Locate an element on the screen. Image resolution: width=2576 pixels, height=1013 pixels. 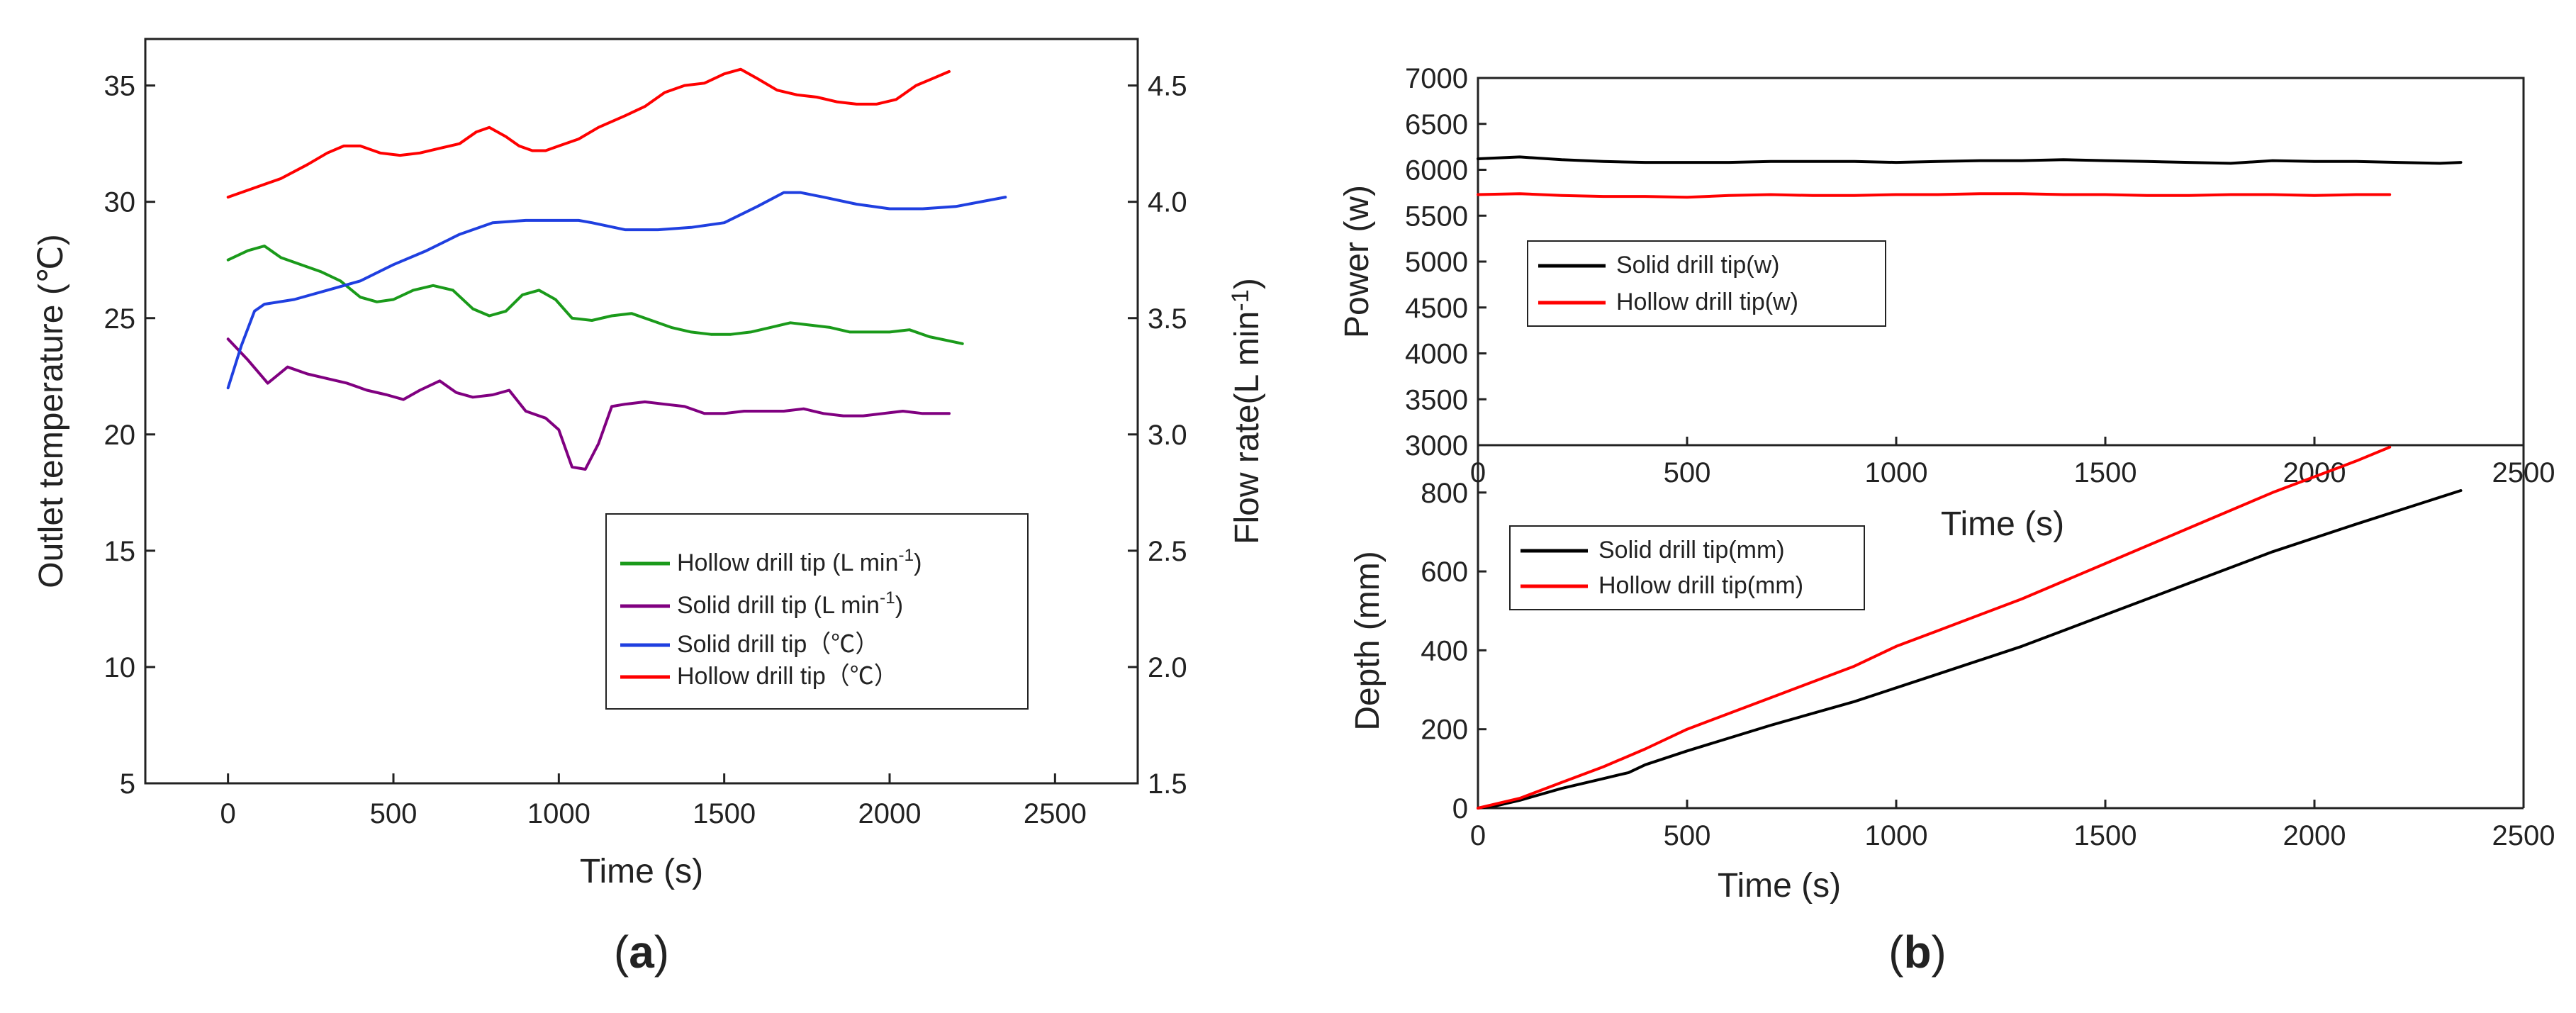
panel-b-top-y-tick-label: 6000 is located at coordinates (1436, 170).